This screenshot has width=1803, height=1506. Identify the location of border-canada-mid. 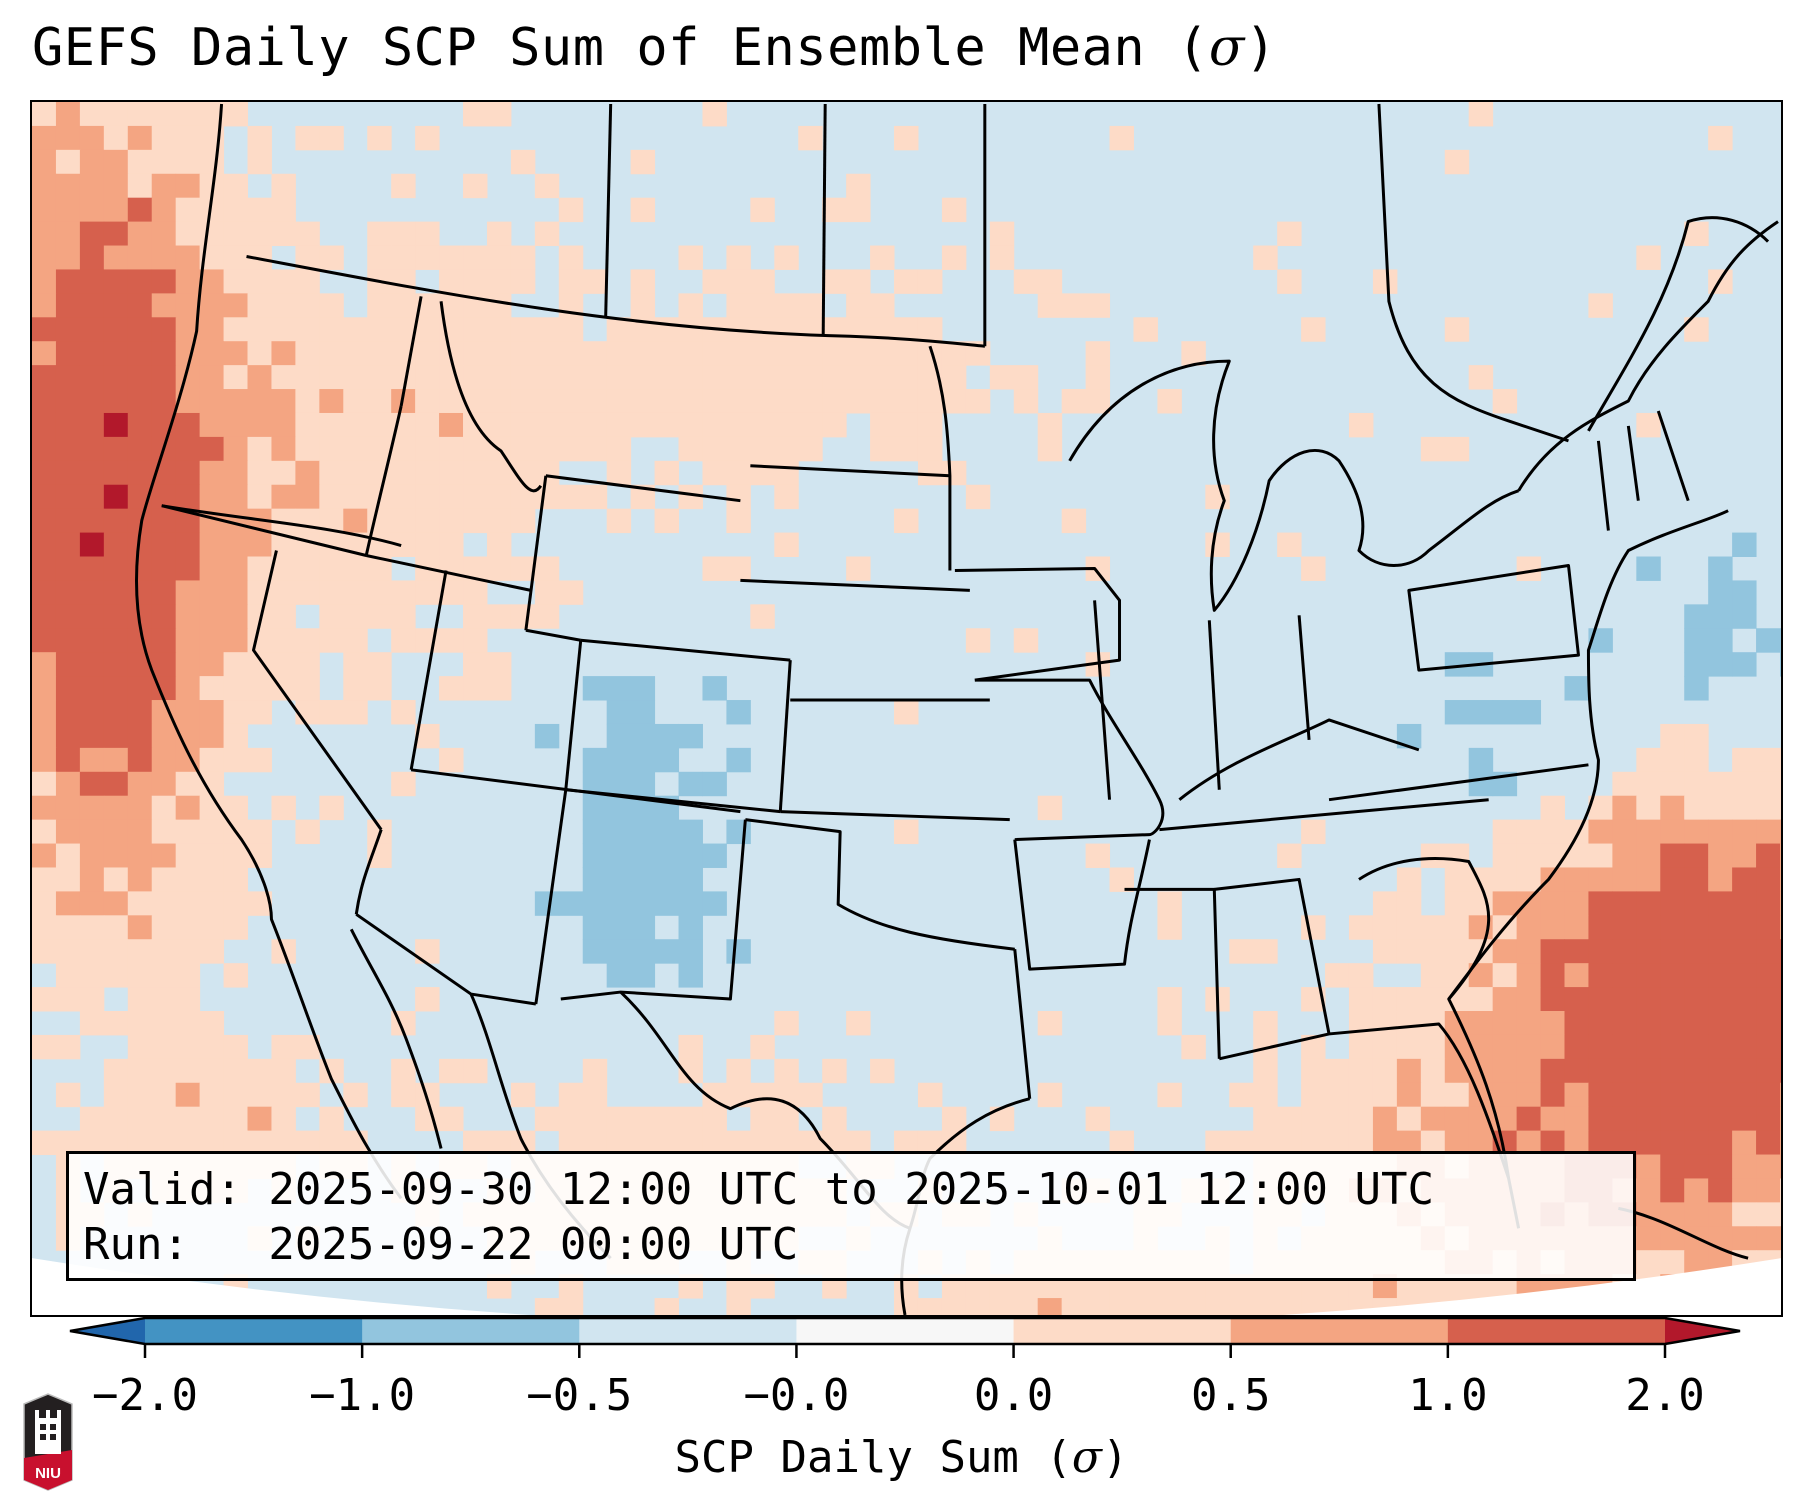
(608, 210).